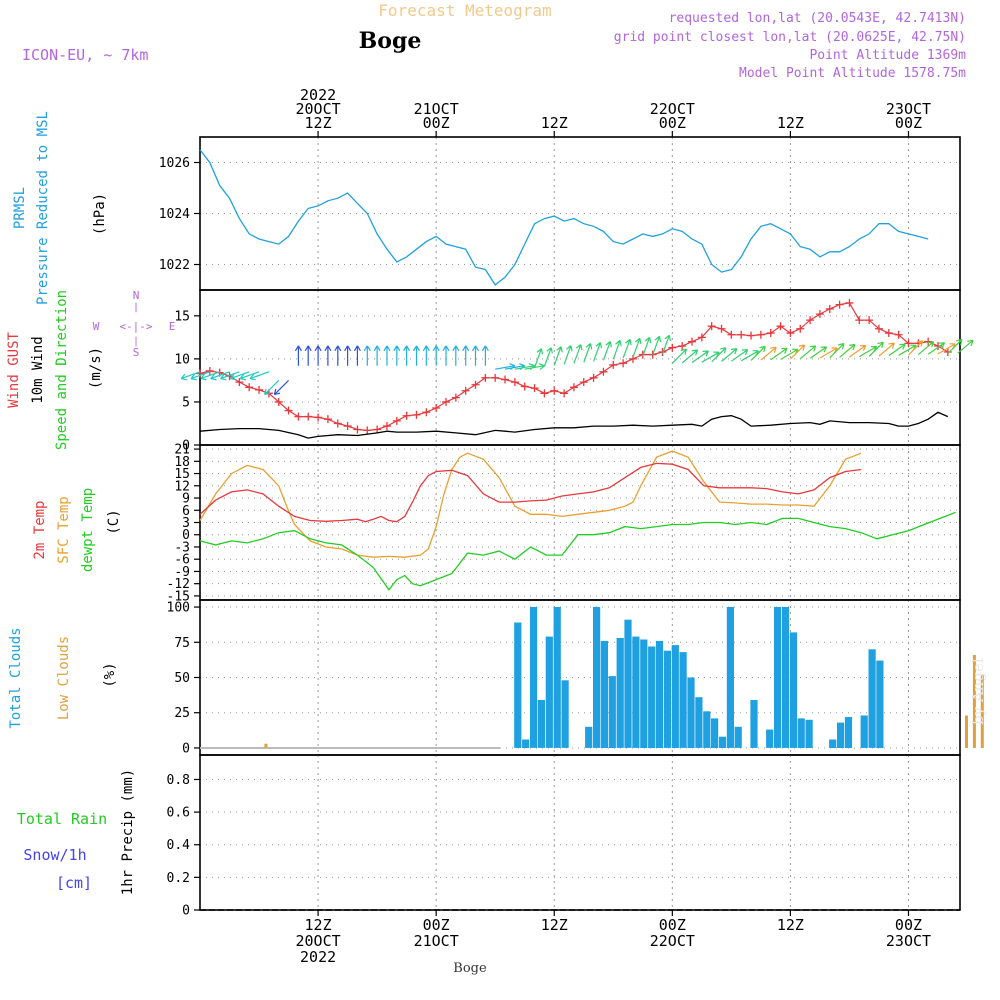  Describe the element at coordinates (574, 425) in the screenshot. I see `wind-speed-line` at that location.